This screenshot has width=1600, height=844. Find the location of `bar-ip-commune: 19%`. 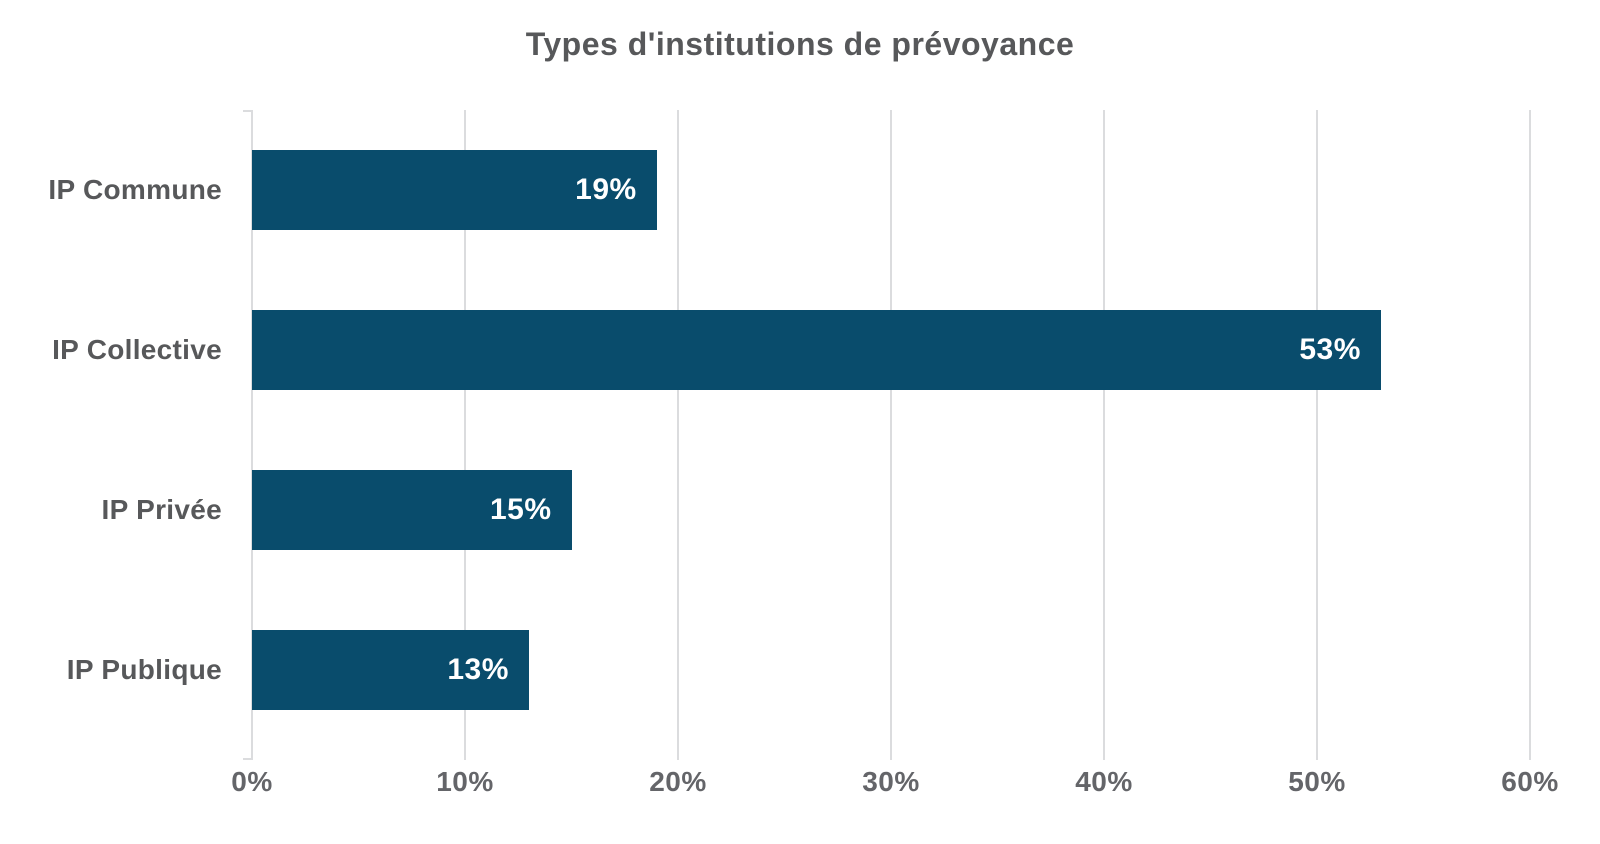

bar-ip-commune: 19% is located at coordinates (454, 190).